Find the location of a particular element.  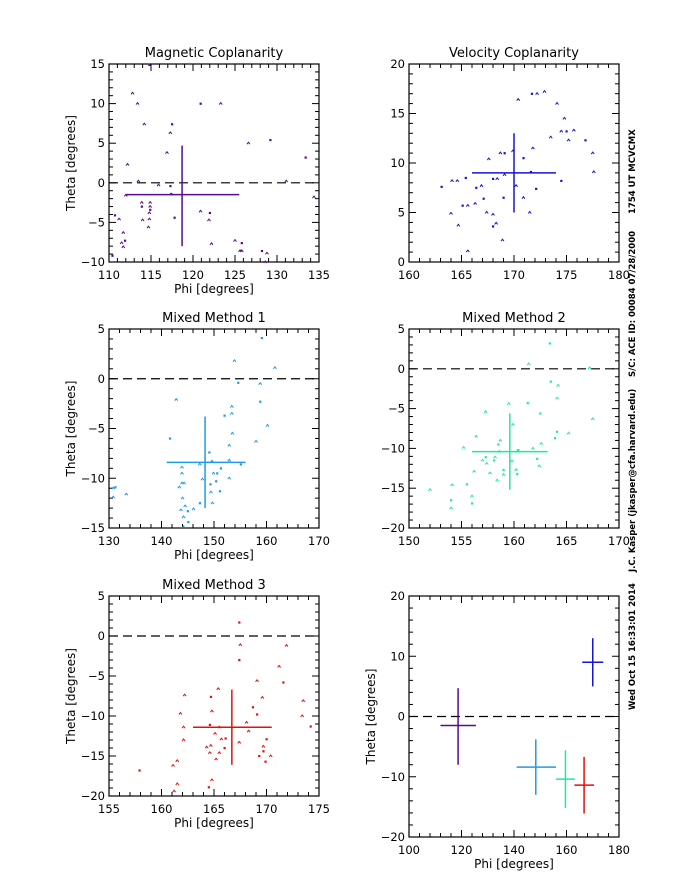

side-spacecraft: S/C: ACE ID: 00084 07/28/2000 is located at coordinates (633, 304).